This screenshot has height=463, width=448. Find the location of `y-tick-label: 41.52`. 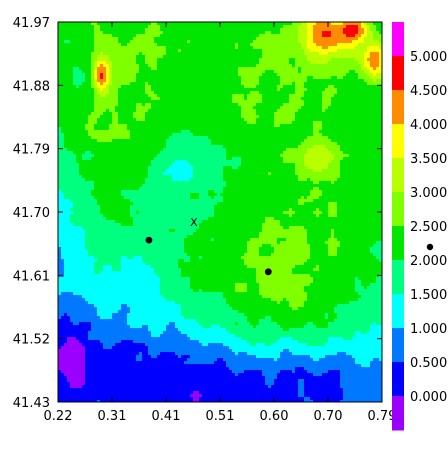

y-tick-label: 41.52 is located at coordinates (31, 340).